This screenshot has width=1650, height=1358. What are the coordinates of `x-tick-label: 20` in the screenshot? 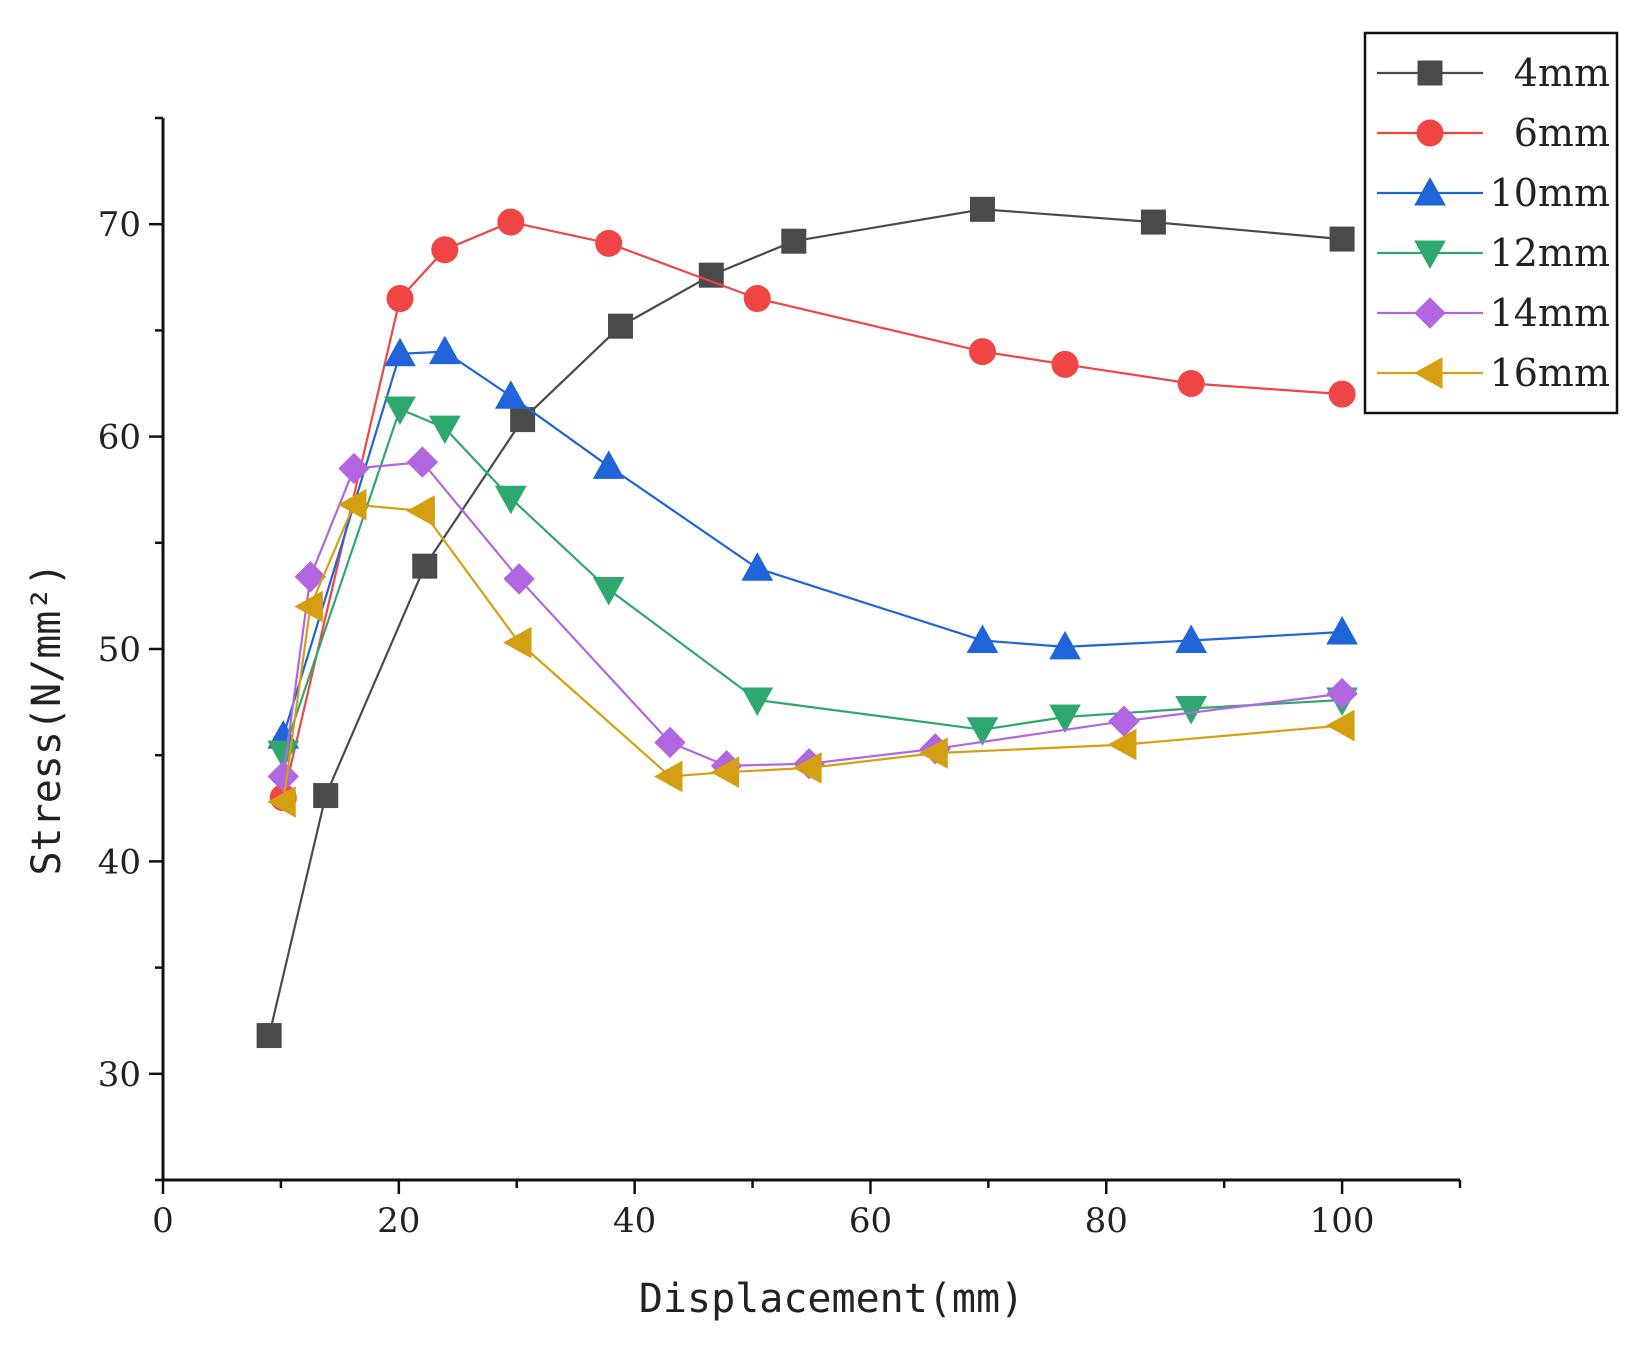 It's located at (398, 1221).